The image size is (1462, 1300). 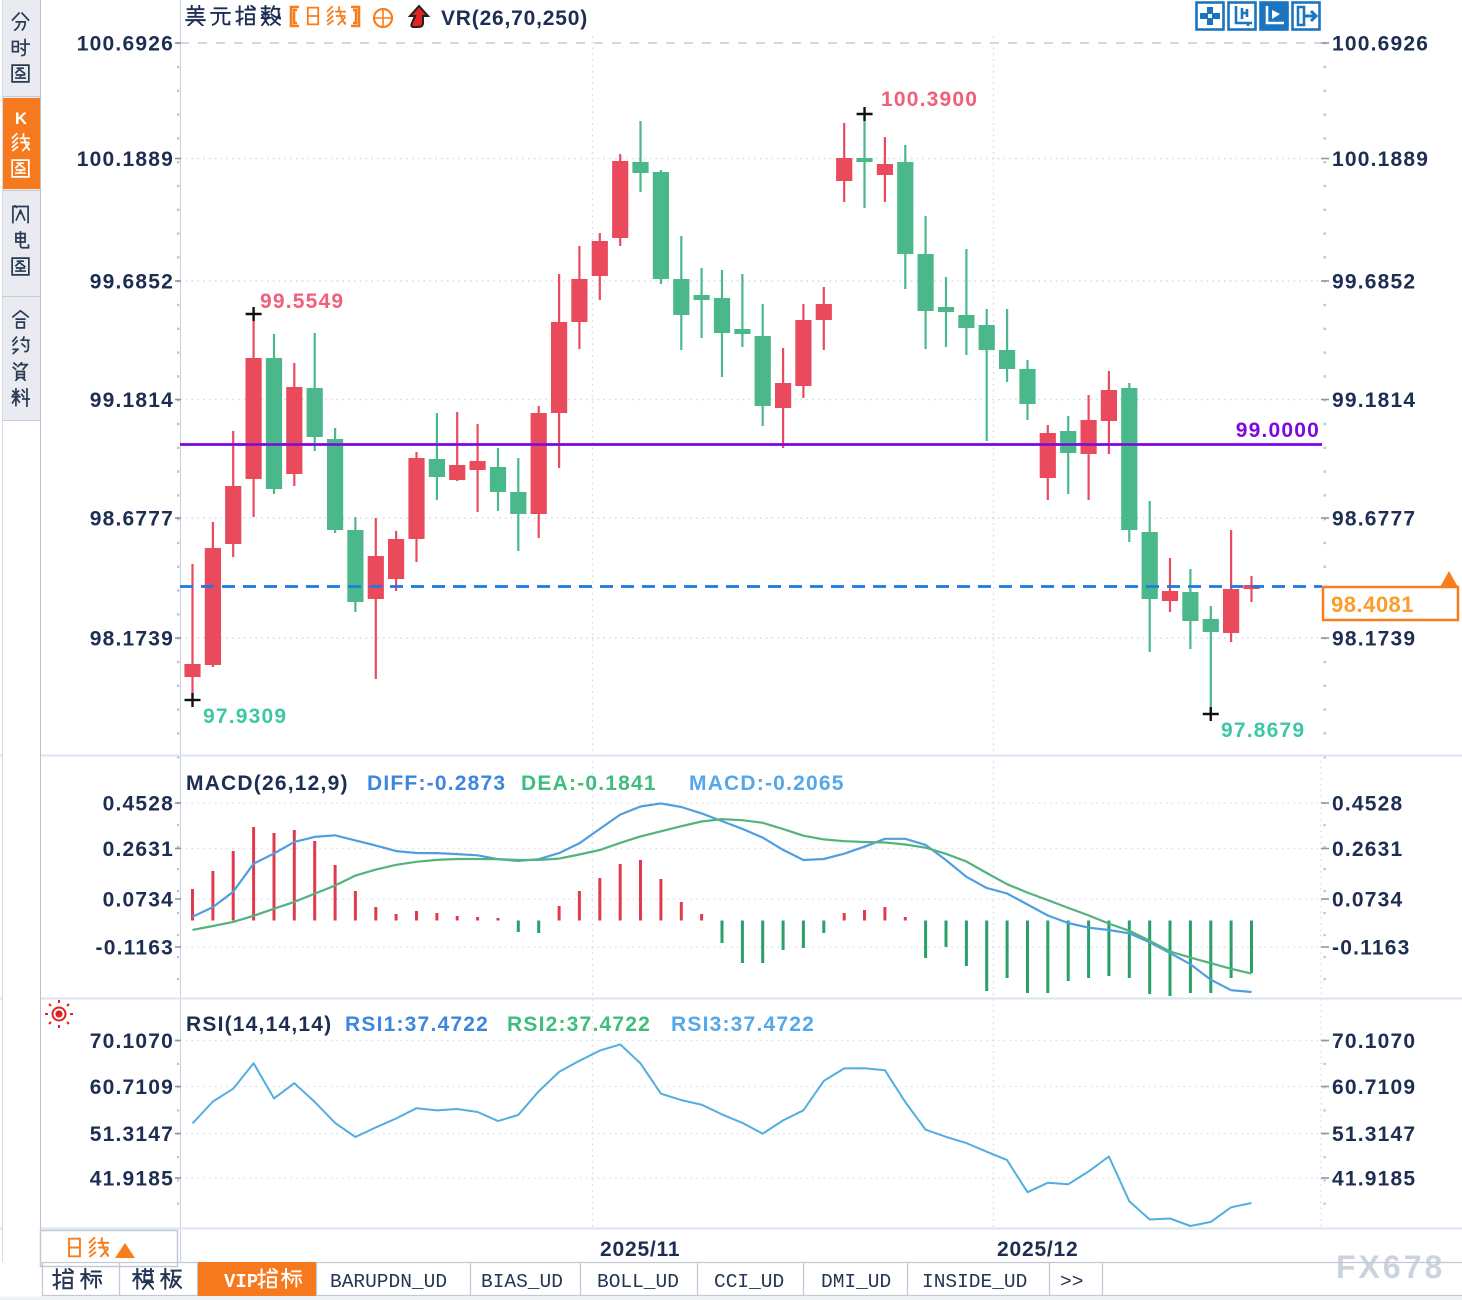 What do you see at coordinates (749, 1282) in the screenshot?
I see `svg-text: CCI_UD` at bounding box center [749, 1282].